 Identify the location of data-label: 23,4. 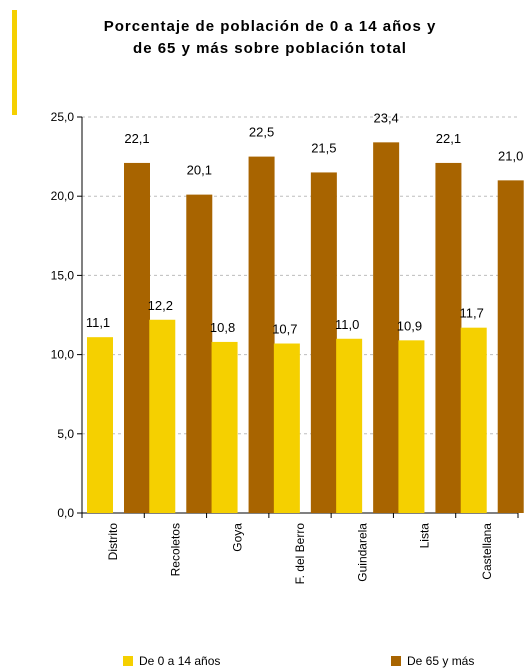
(385, 117).